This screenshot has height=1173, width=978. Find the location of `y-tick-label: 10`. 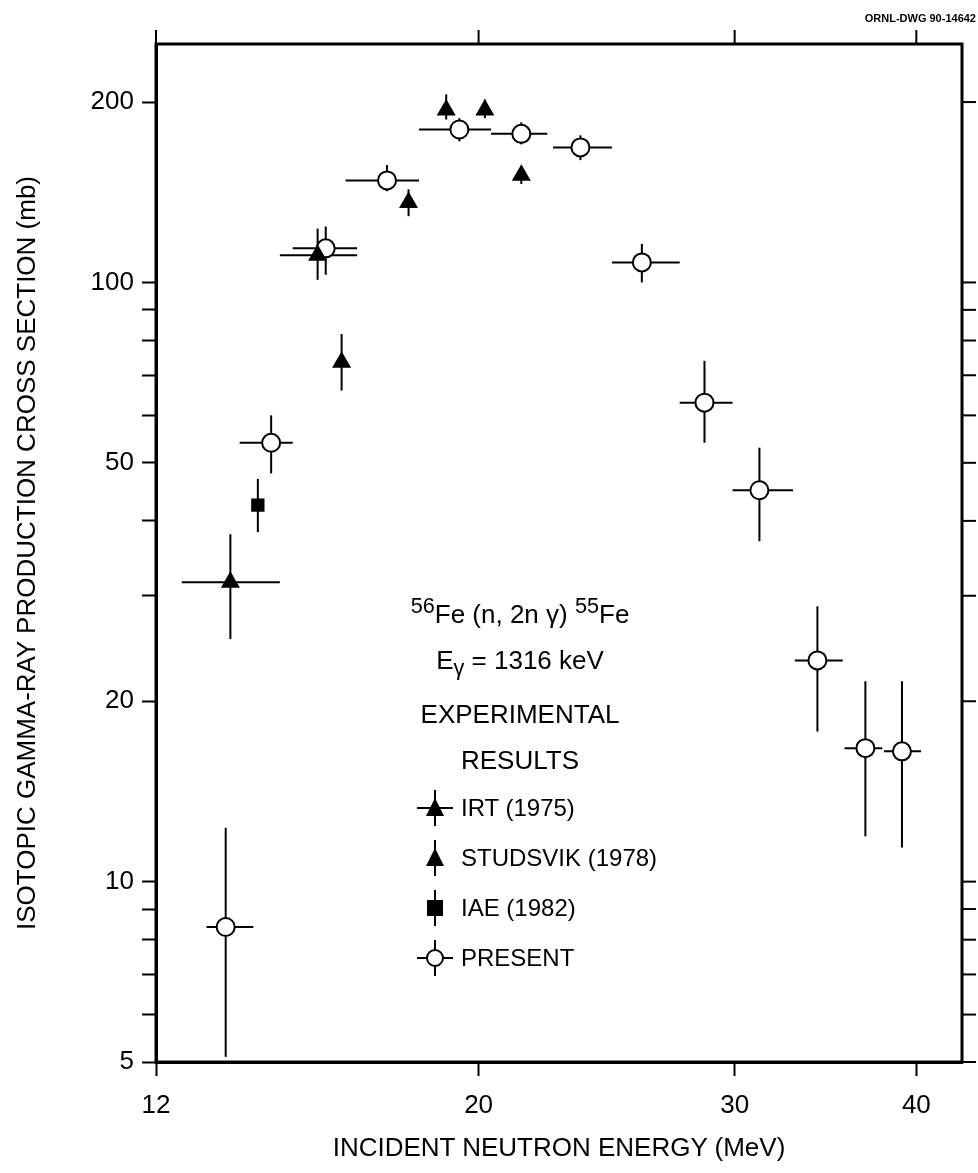

y-tick-label: 10 is located at coordinates (119, 879).